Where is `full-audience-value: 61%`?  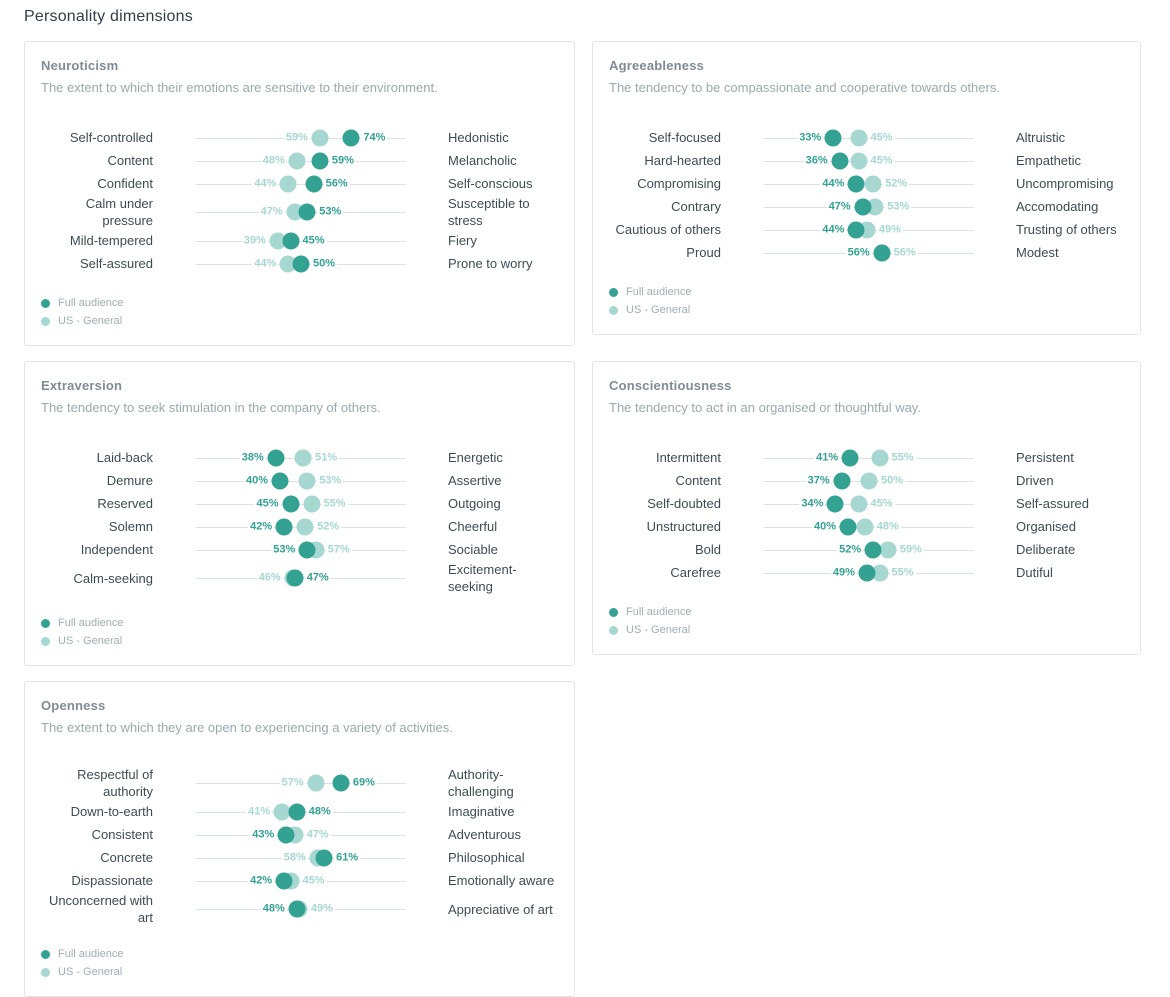
full-audience-value: 61% is located at coordinates (347, 857).